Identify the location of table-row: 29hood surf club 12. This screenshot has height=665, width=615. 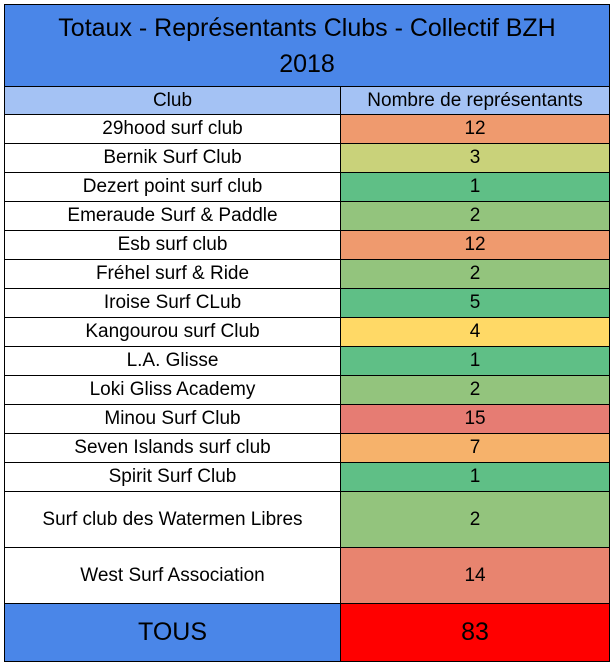
(307, 129).